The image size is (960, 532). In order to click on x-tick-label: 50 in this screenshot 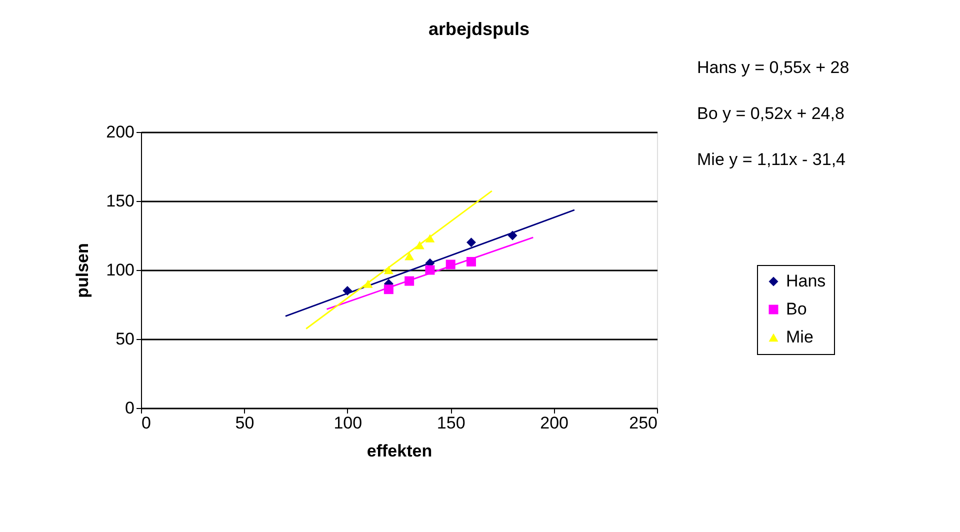, I will do `click(244, 423)`.